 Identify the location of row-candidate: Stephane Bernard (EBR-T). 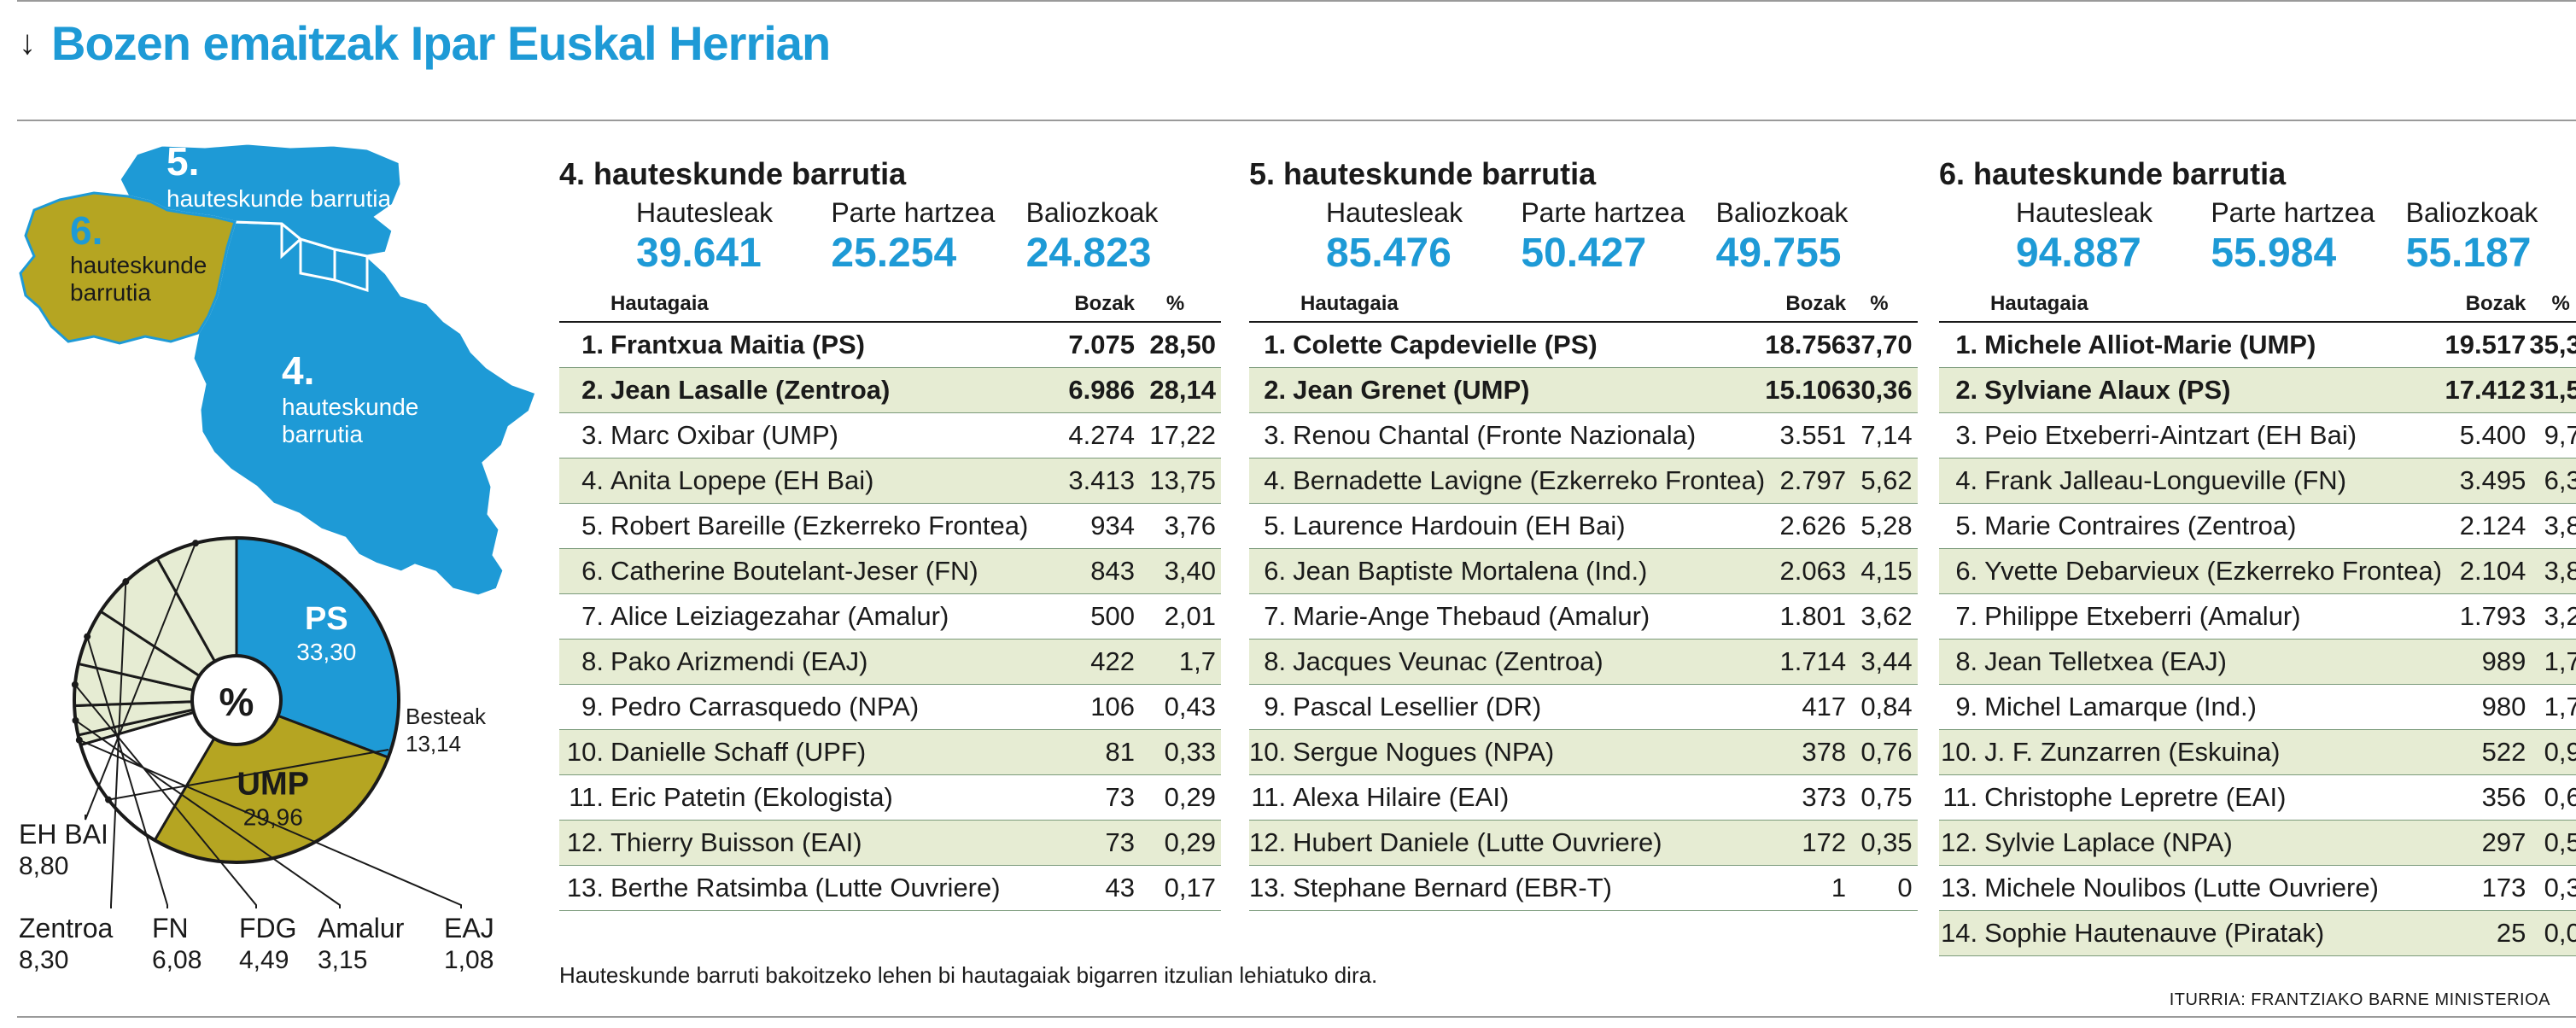
(1529, 888).